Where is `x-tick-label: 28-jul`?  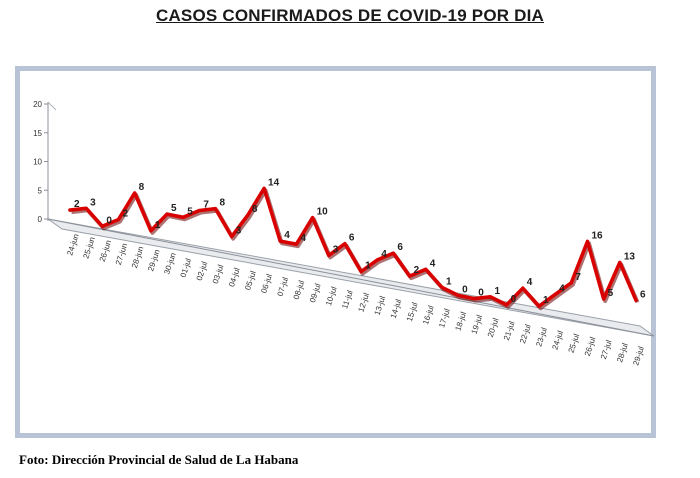
x-tick-label: 28-jul is located at coordinates (622, 353).